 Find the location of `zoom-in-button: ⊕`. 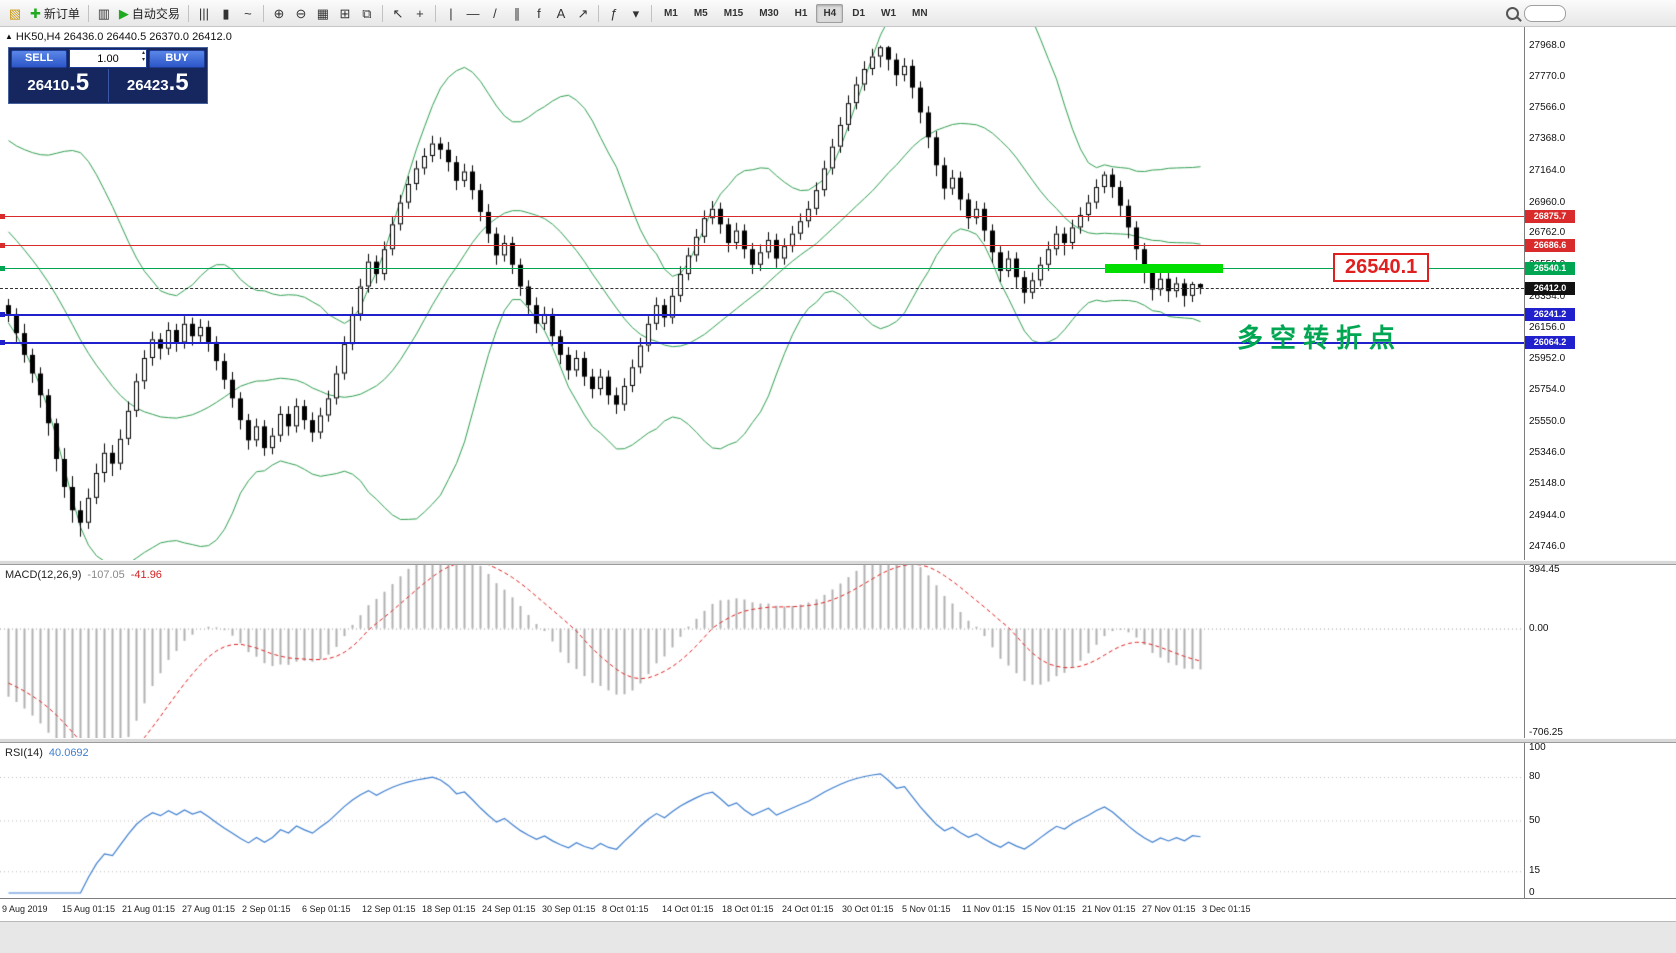

zoom-in-button: ⊕ is located at coordinates (279, 13).